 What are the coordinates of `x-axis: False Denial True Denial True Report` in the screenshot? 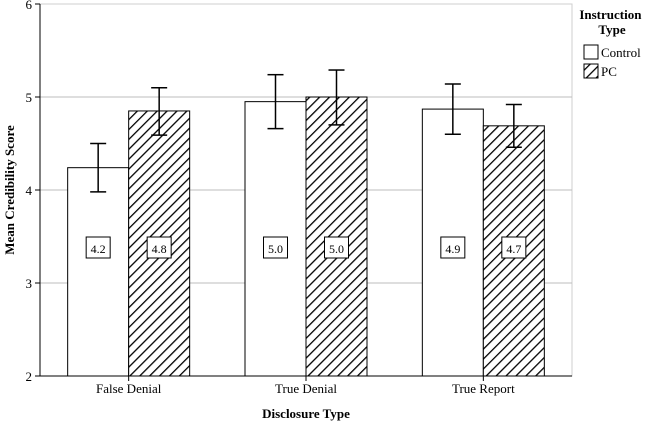 It's located at (305, 386).